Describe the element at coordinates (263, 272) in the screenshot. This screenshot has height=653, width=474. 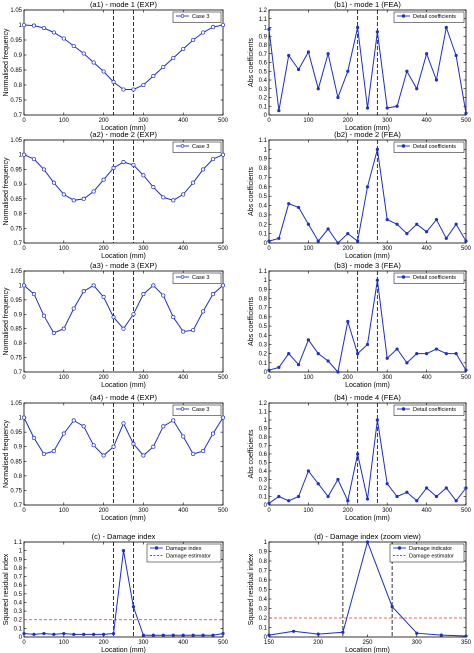
I see `y-tick-label: 1.1` at that location.